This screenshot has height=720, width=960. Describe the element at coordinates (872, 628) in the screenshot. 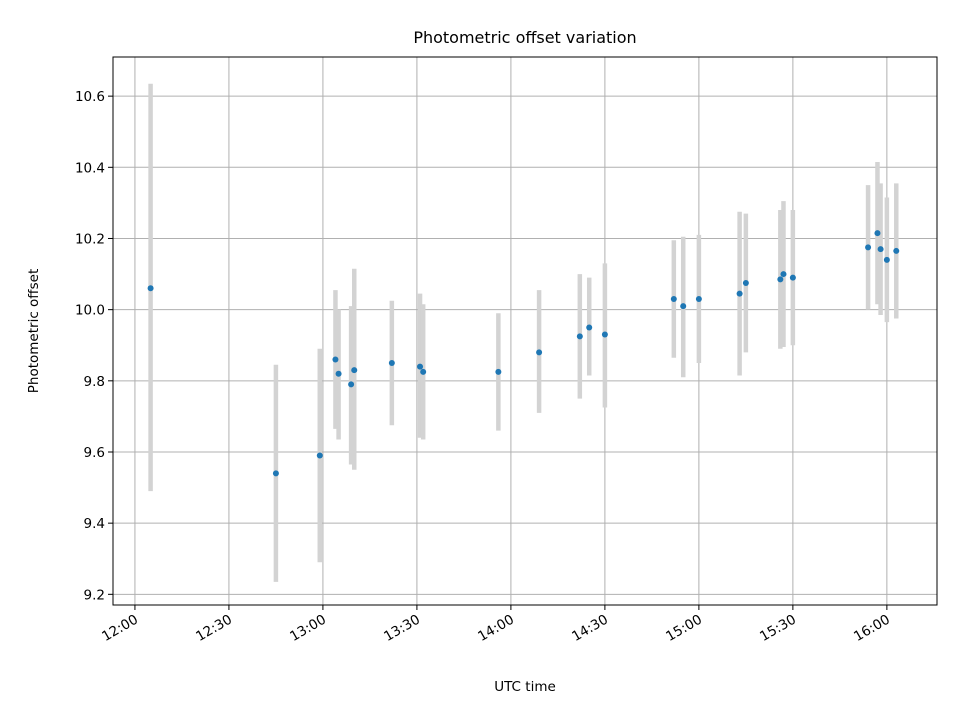

I see `x-tick-label: 16:00` at that location.